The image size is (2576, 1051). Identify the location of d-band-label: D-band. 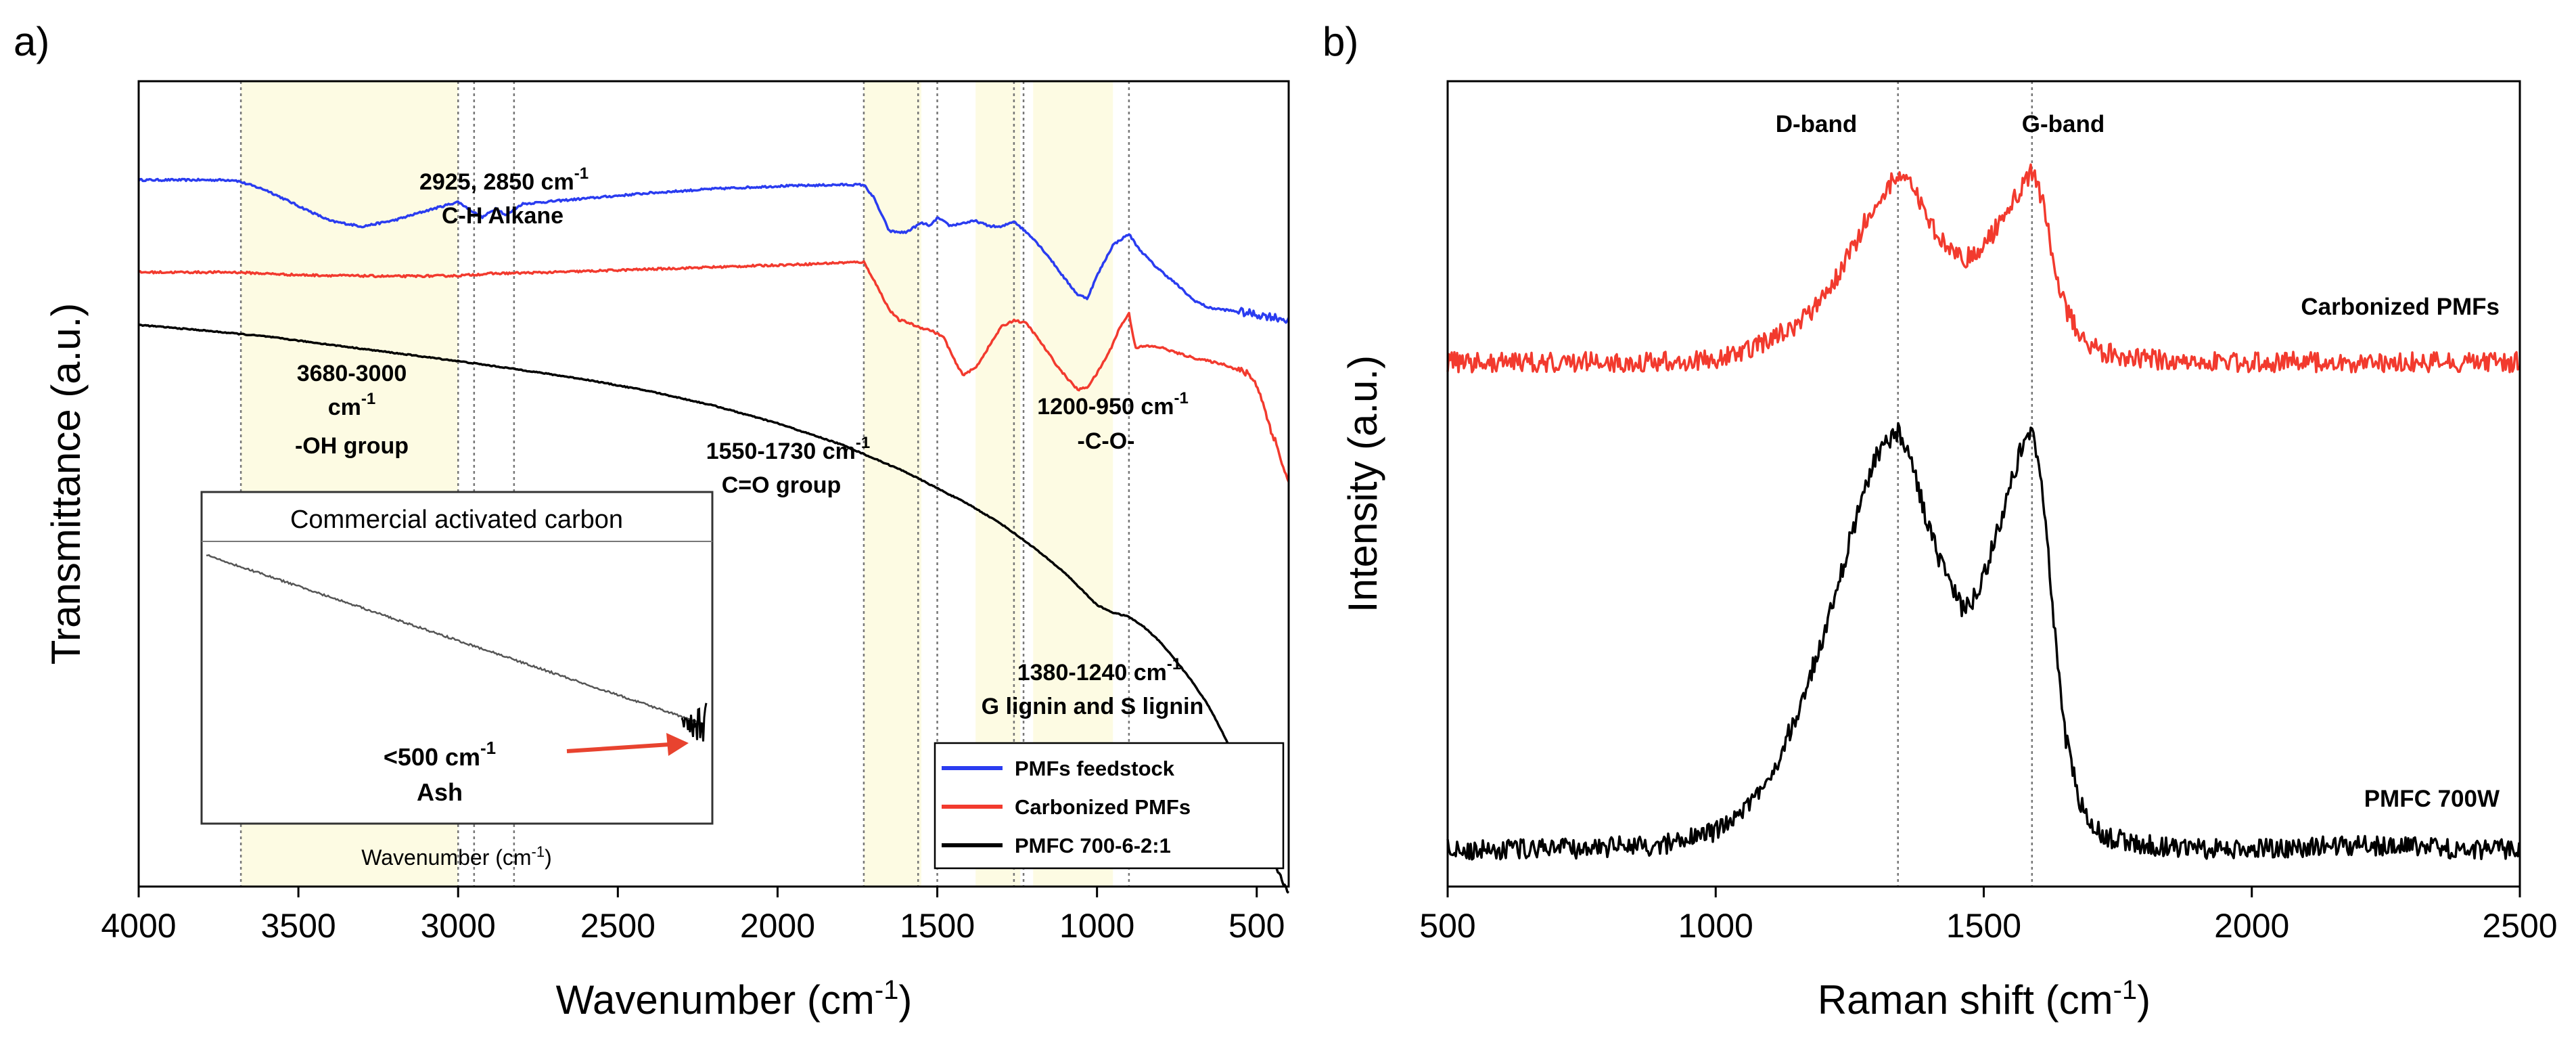
(1817, 124).